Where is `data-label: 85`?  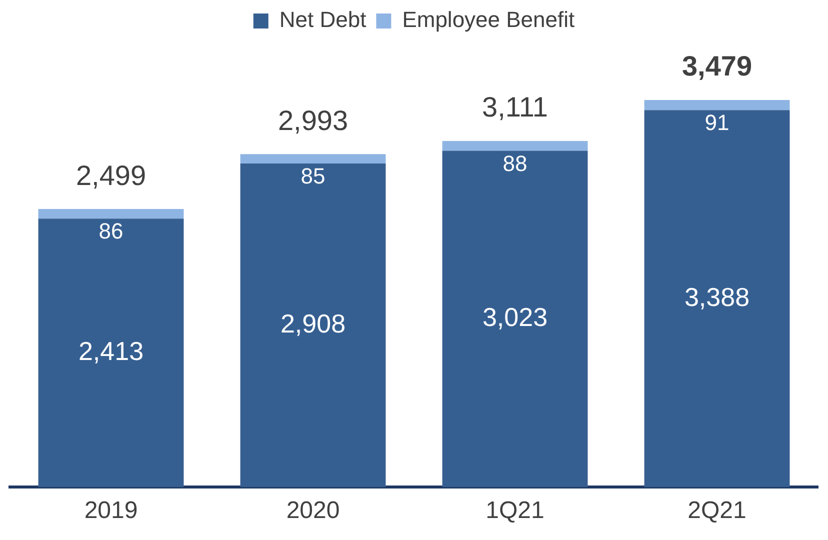 data-label: 85 is located at coordinates (313, 176).